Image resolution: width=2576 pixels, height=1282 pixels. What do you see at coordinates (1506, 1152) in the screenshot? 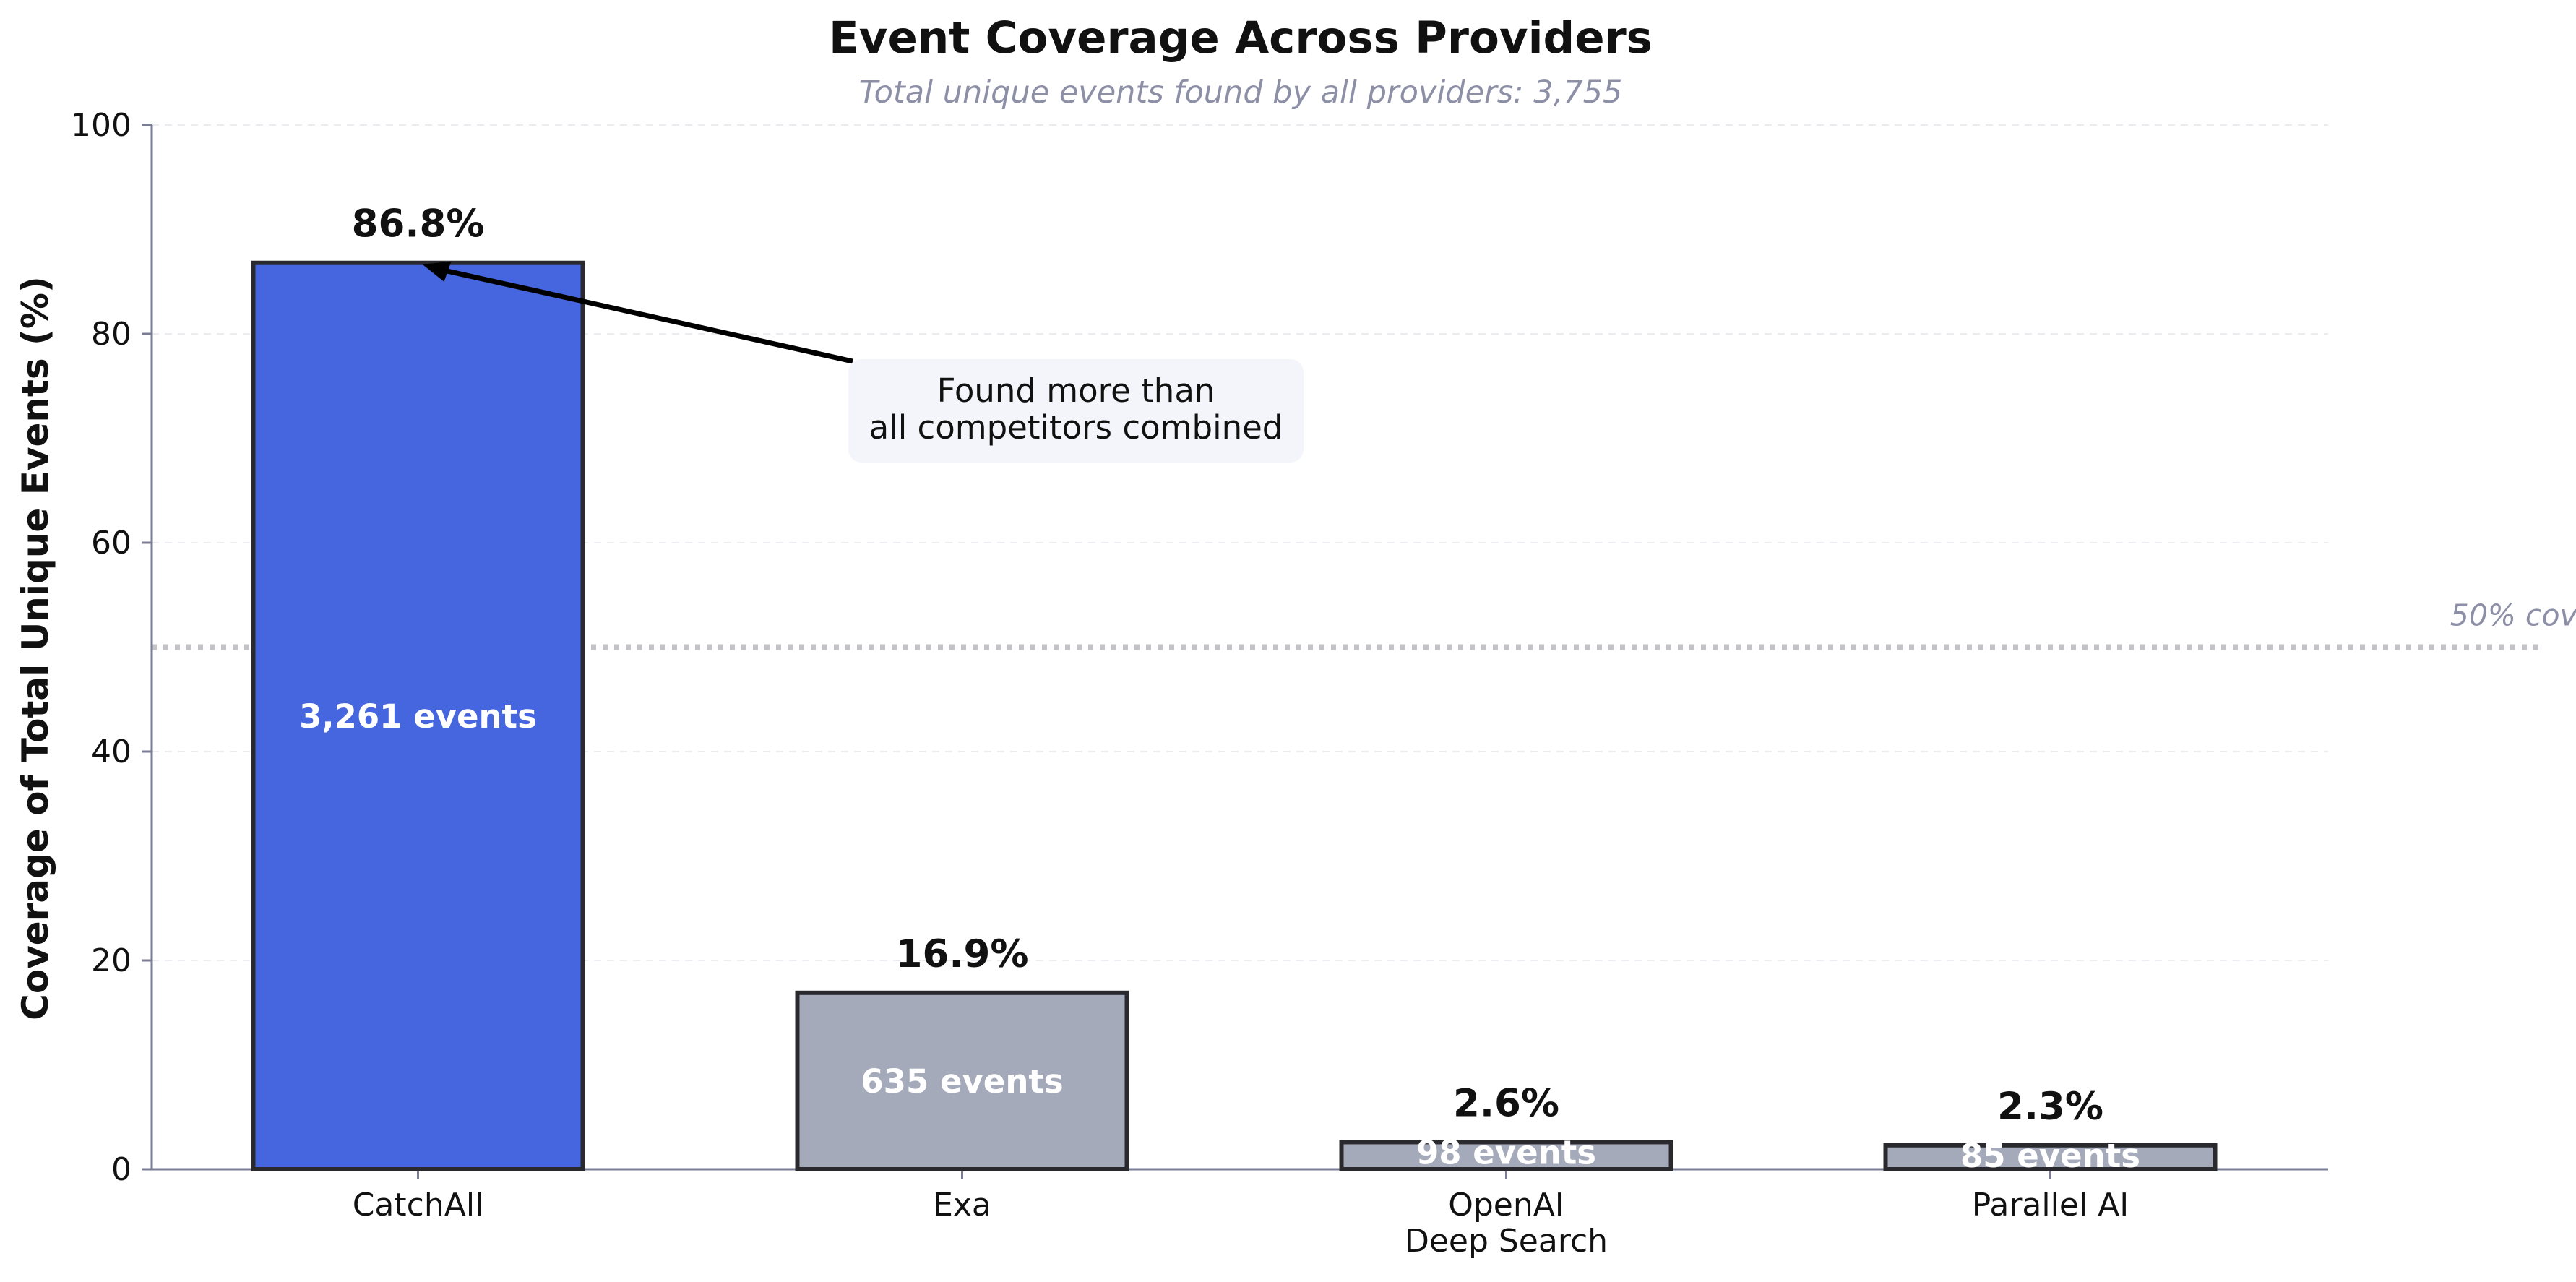
I see `bar-event-count: 98 events` at bounding box center [1506, 1152].